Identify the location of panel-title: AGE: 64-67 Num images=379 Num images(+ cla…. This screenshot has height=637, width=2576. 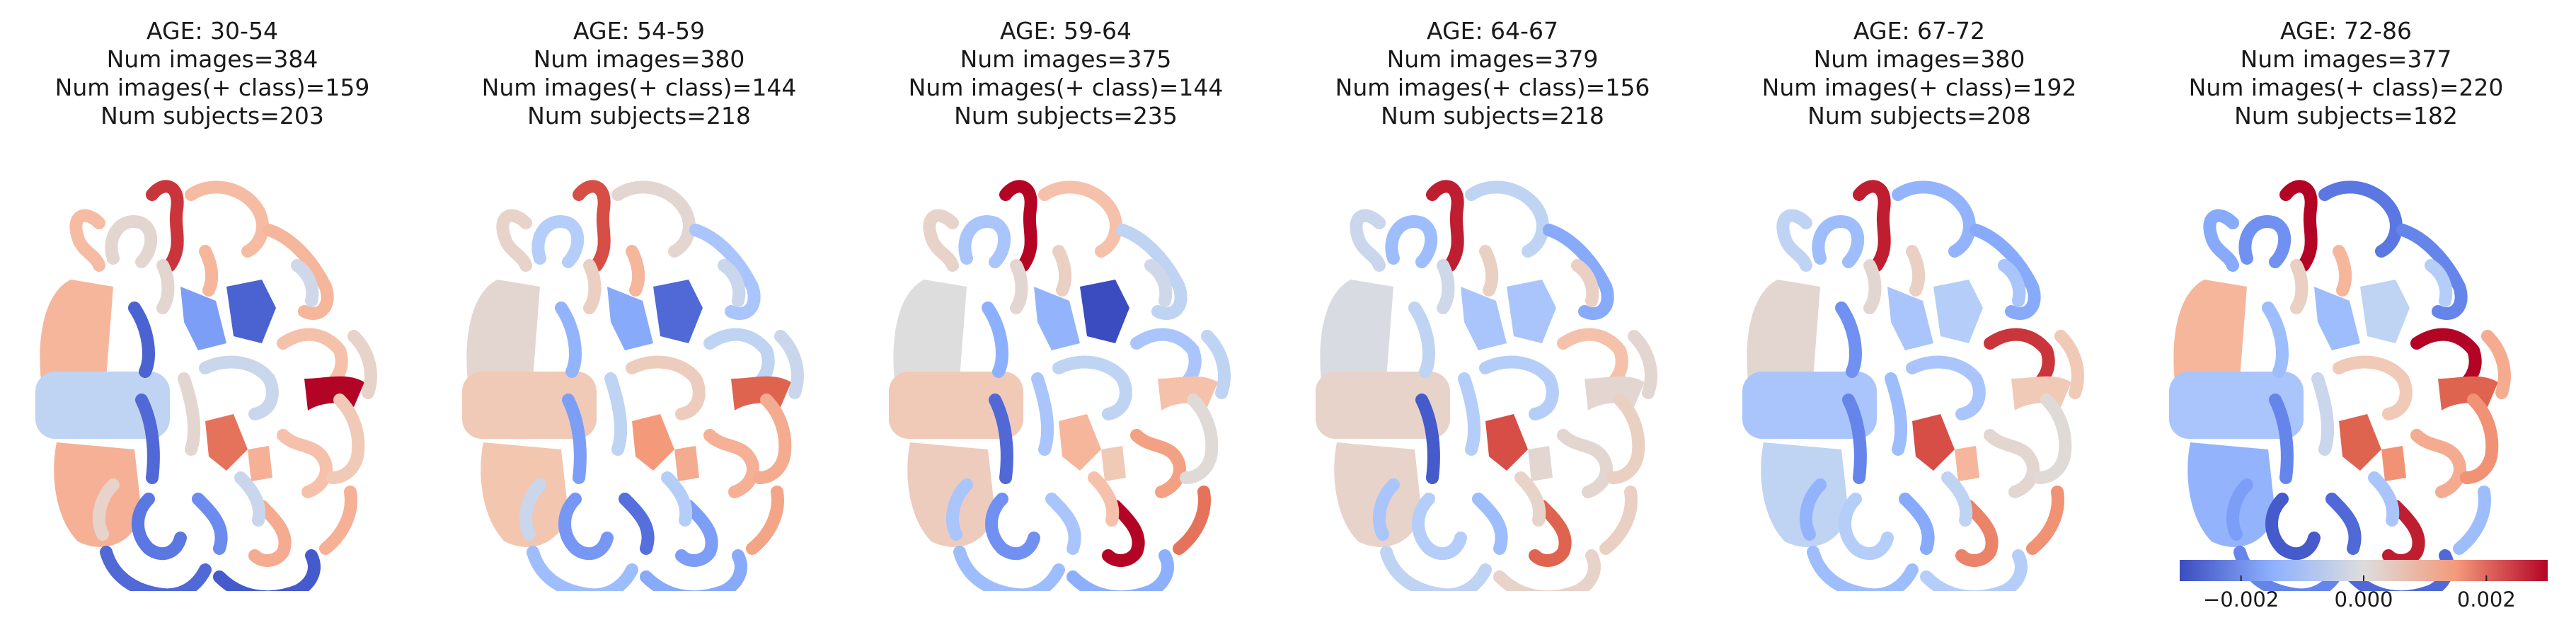
(1493, 73).